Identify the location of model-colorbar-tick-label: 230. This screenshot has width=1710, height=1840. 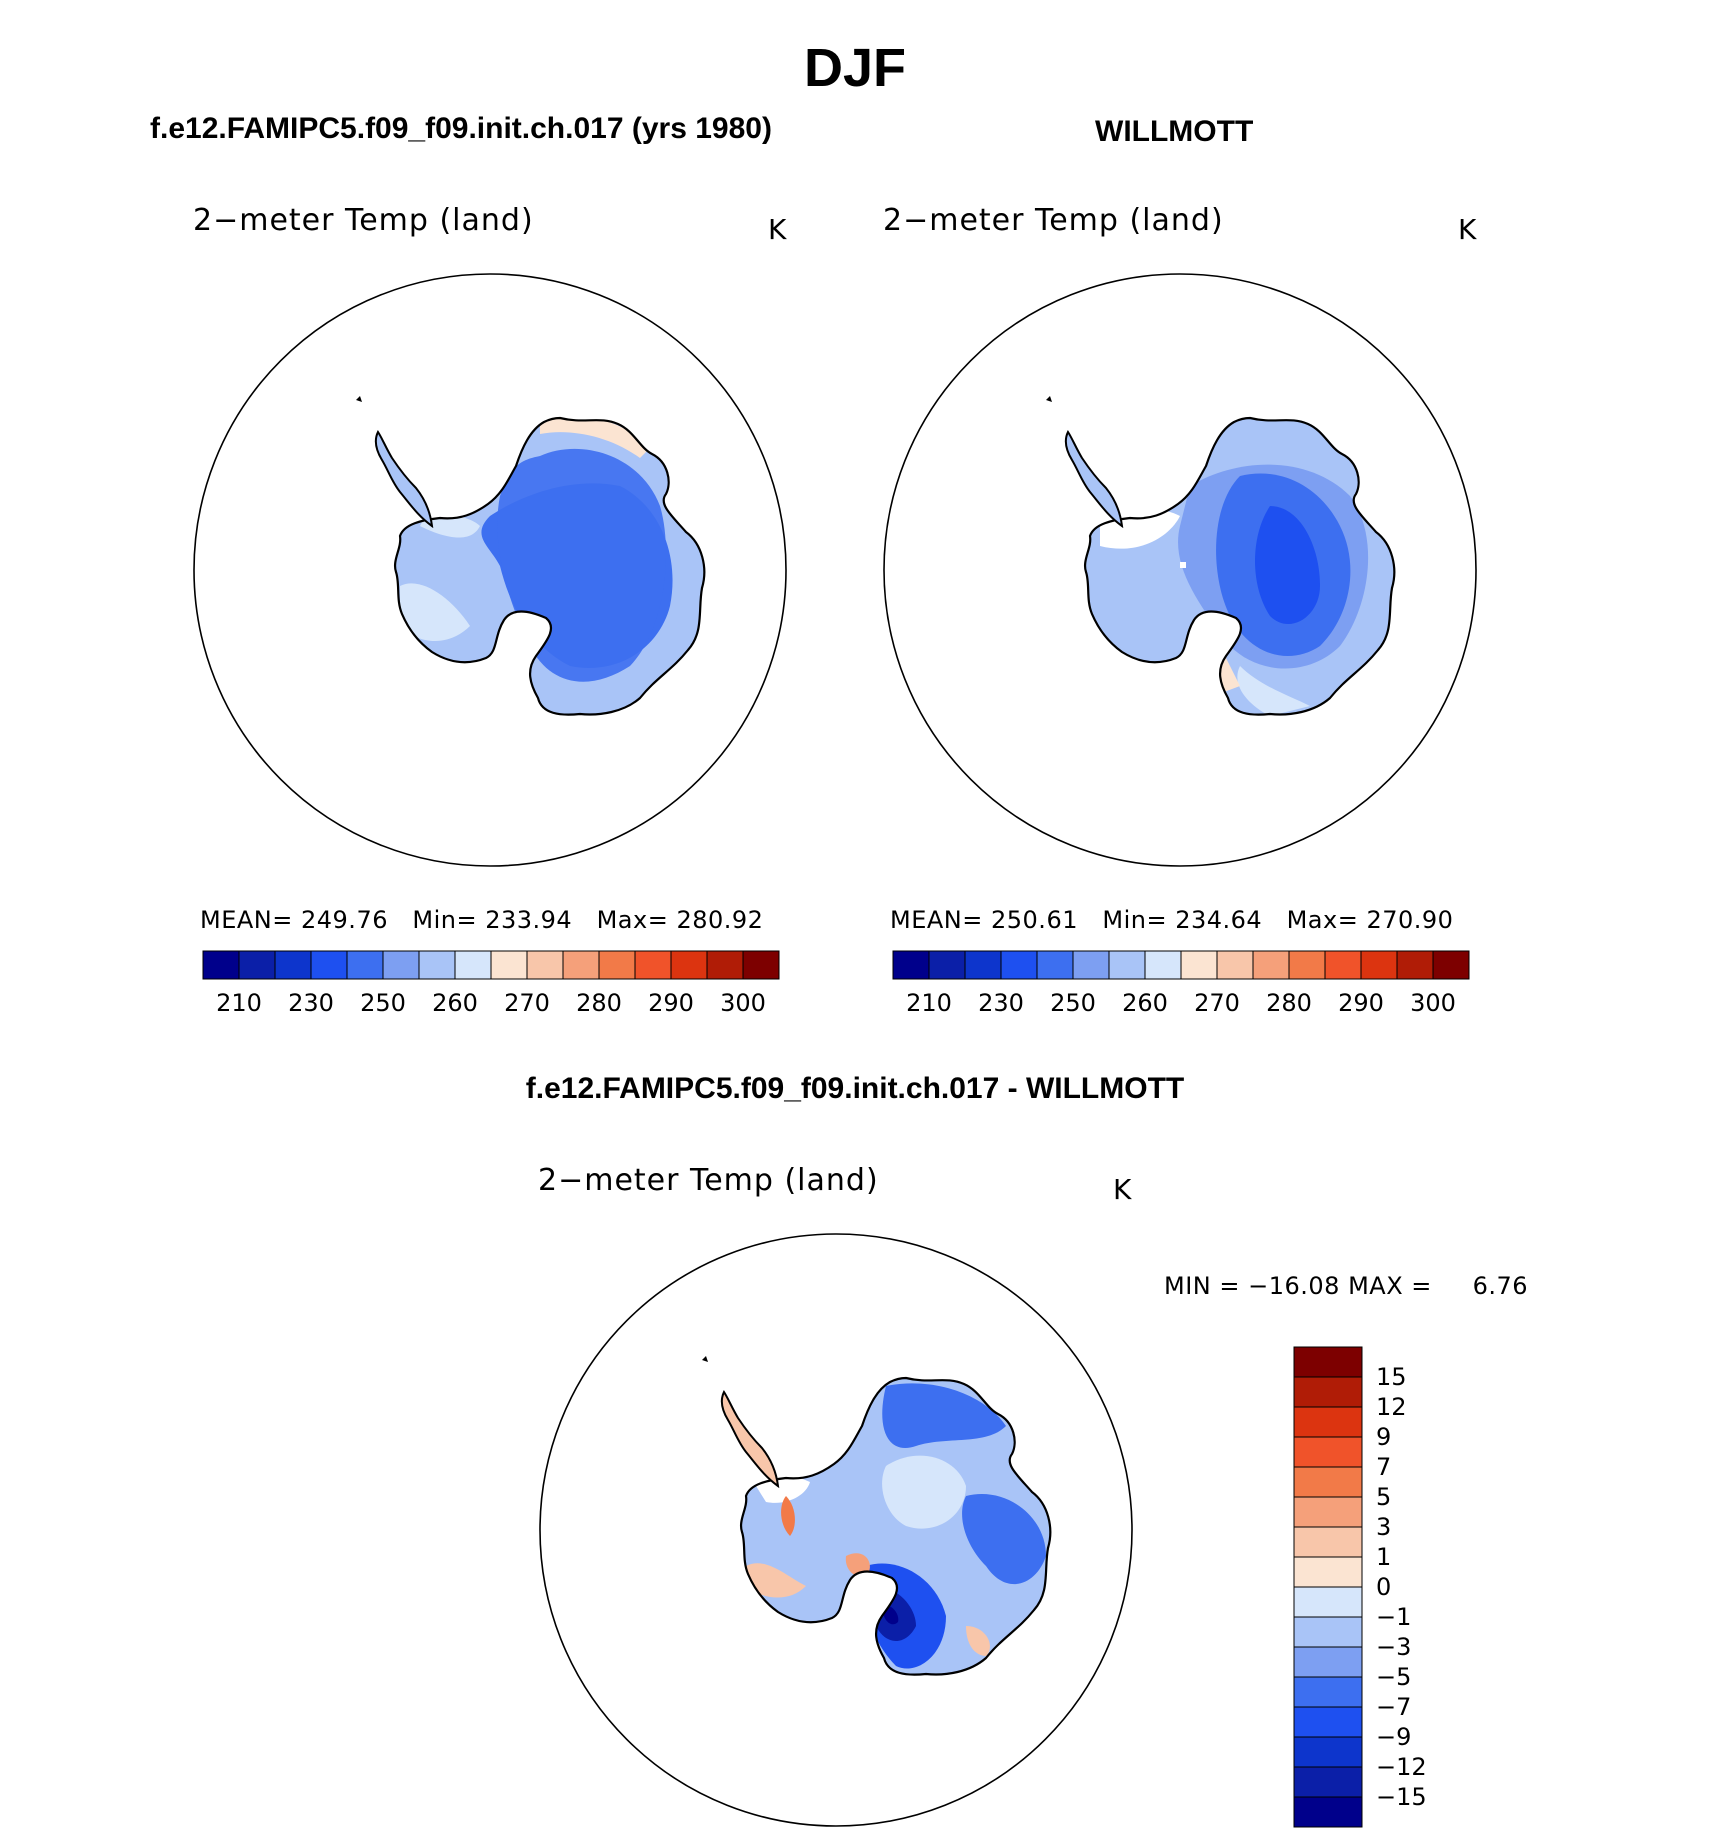
(311, 1003).